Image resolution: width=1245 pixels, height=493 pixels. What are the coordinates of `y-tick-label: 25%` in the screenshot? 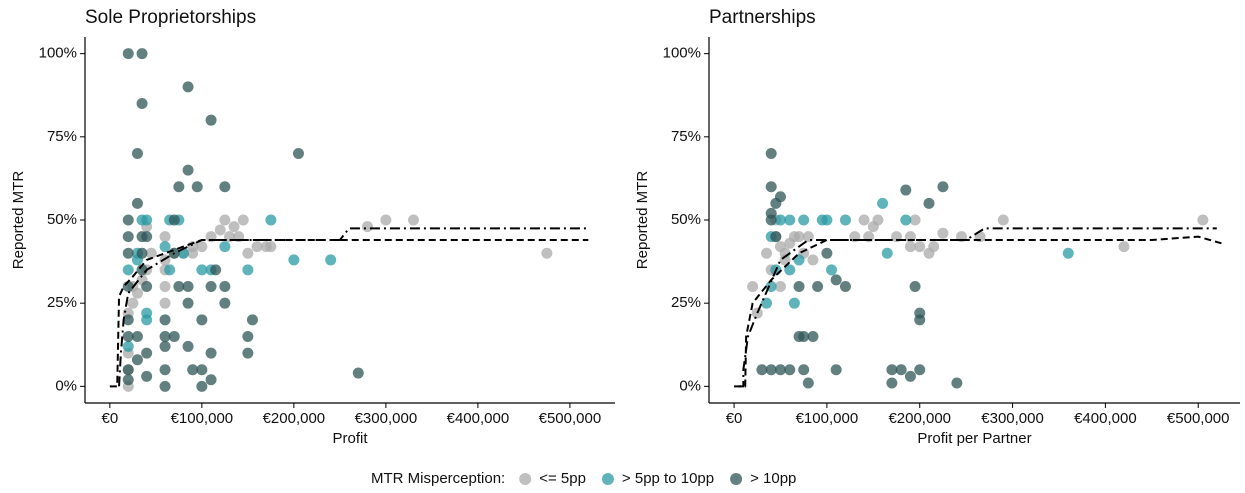 It's located at (686, 302).